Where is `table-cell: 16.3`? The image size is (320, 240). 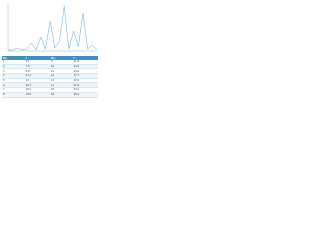 table-cell: 16.3 is located at coordinates (37, 85).